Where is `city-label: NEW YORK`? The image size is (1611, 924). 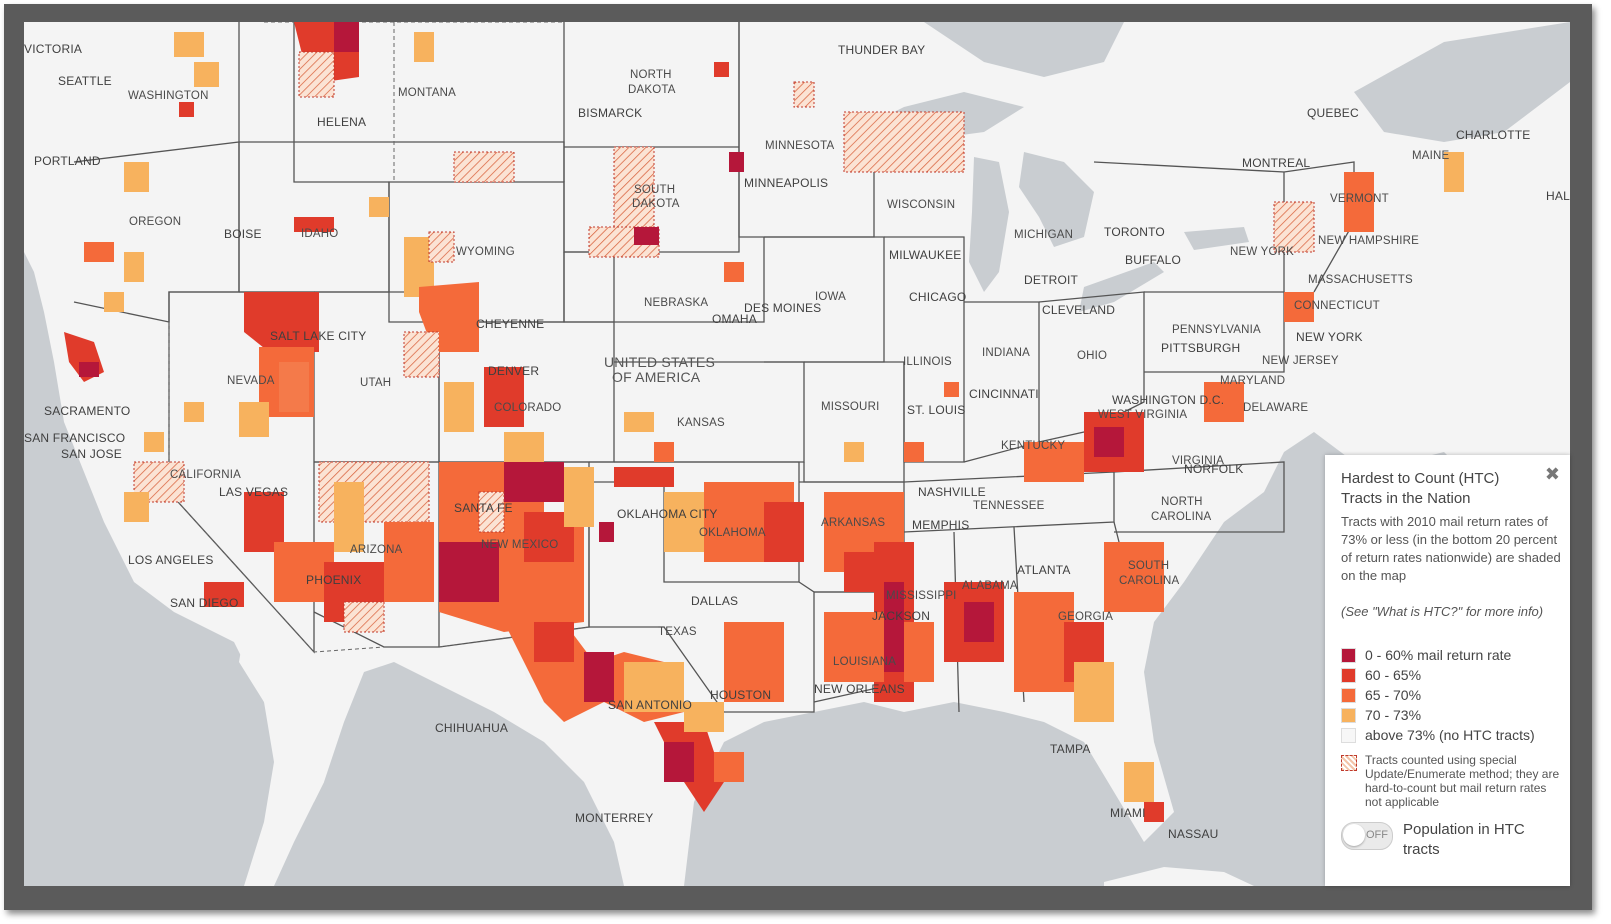 city-label: NEW YORK is located at coordinates (1329, 337).